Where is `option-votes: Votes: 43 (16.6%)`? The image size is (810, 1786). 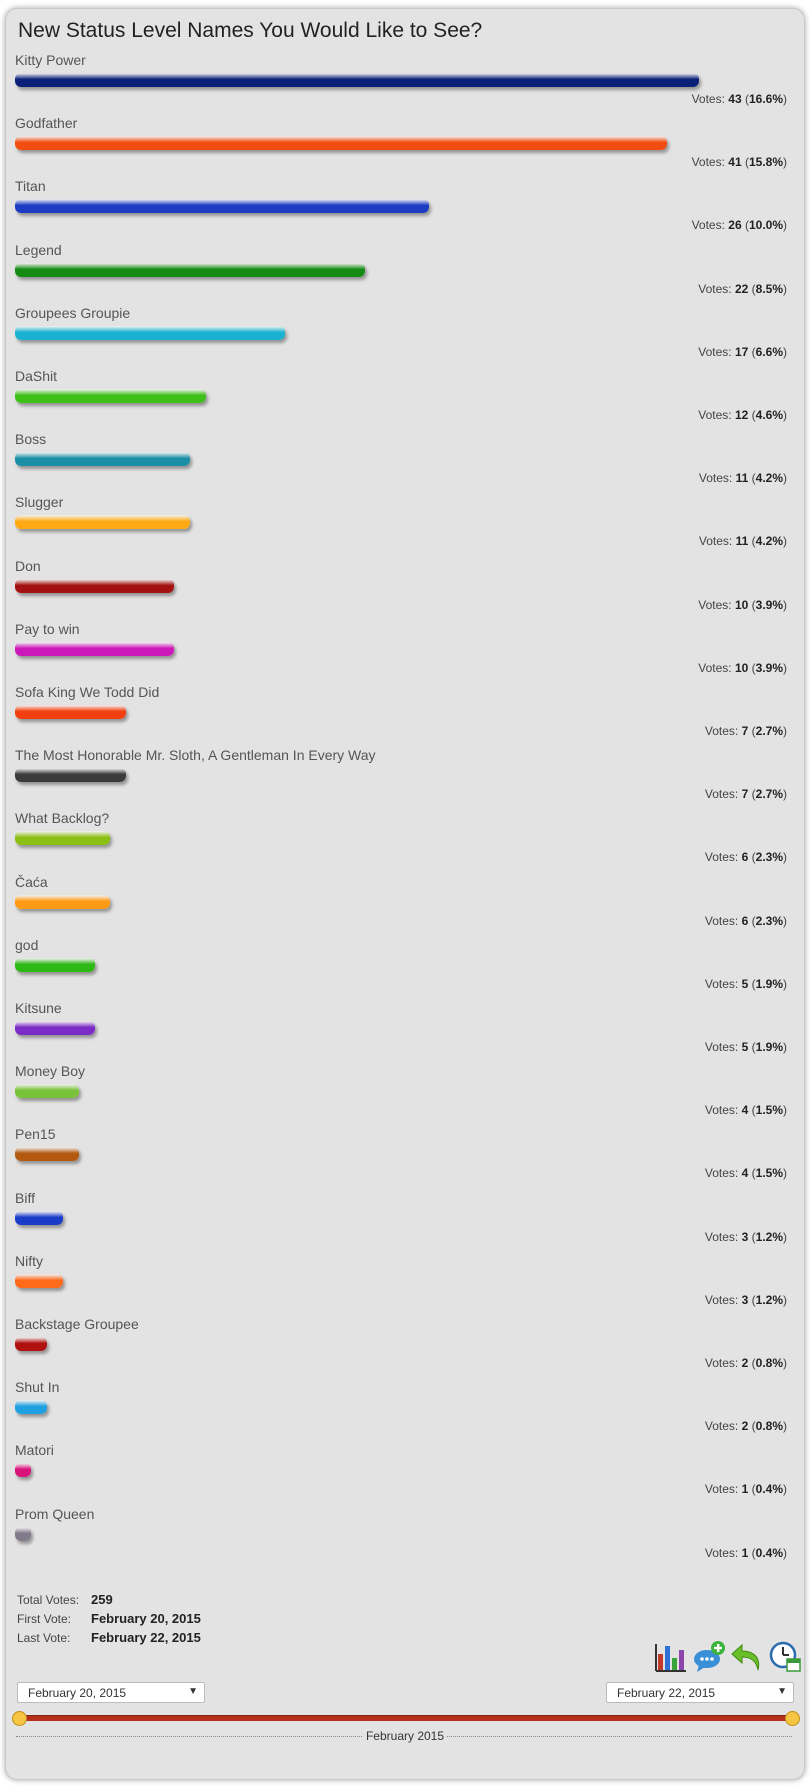 option-votes: Votes: 43 (16.6%) is located at coordinates (739, 99).